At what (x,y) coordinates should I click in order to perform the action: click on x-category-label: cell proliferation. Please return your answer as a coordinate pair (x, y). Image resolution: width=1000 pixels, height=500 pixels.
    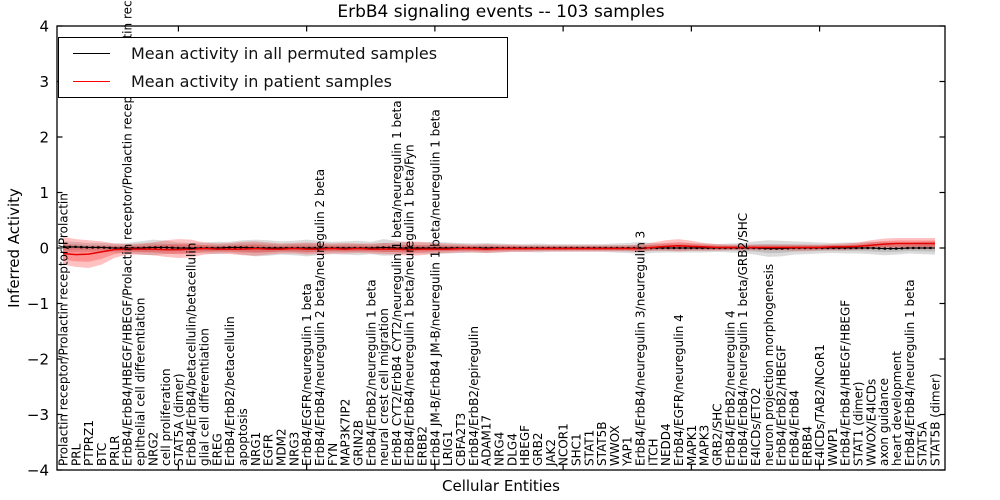
    Looking at the image, I should click on (166, 417).